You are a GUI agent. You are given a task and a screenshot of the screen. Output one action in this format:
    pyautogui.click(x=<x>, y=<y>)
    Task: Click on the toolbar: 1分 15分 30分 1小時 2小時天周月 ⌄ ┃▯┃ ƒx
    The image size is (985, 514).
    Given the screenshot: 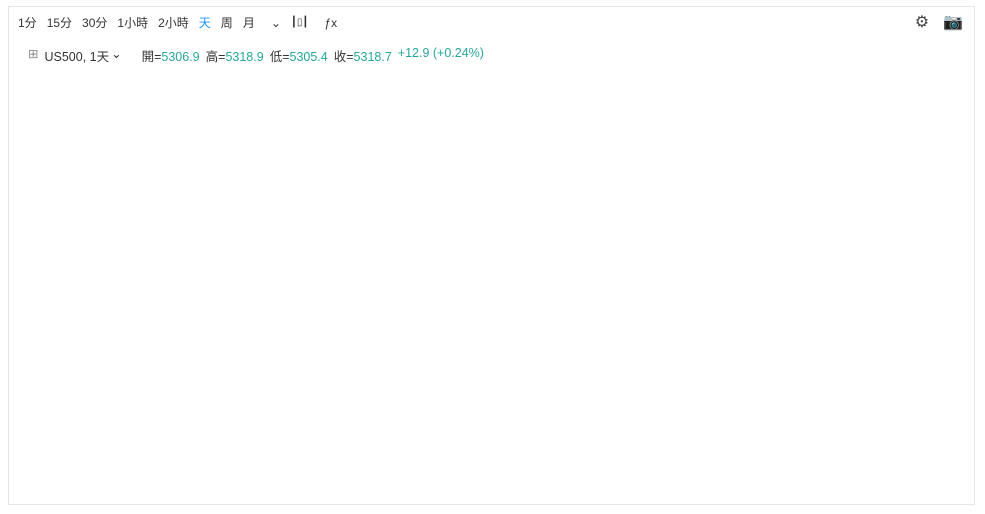 What is the action you would take?
    pyautogui.click(x=182, y=22)
    